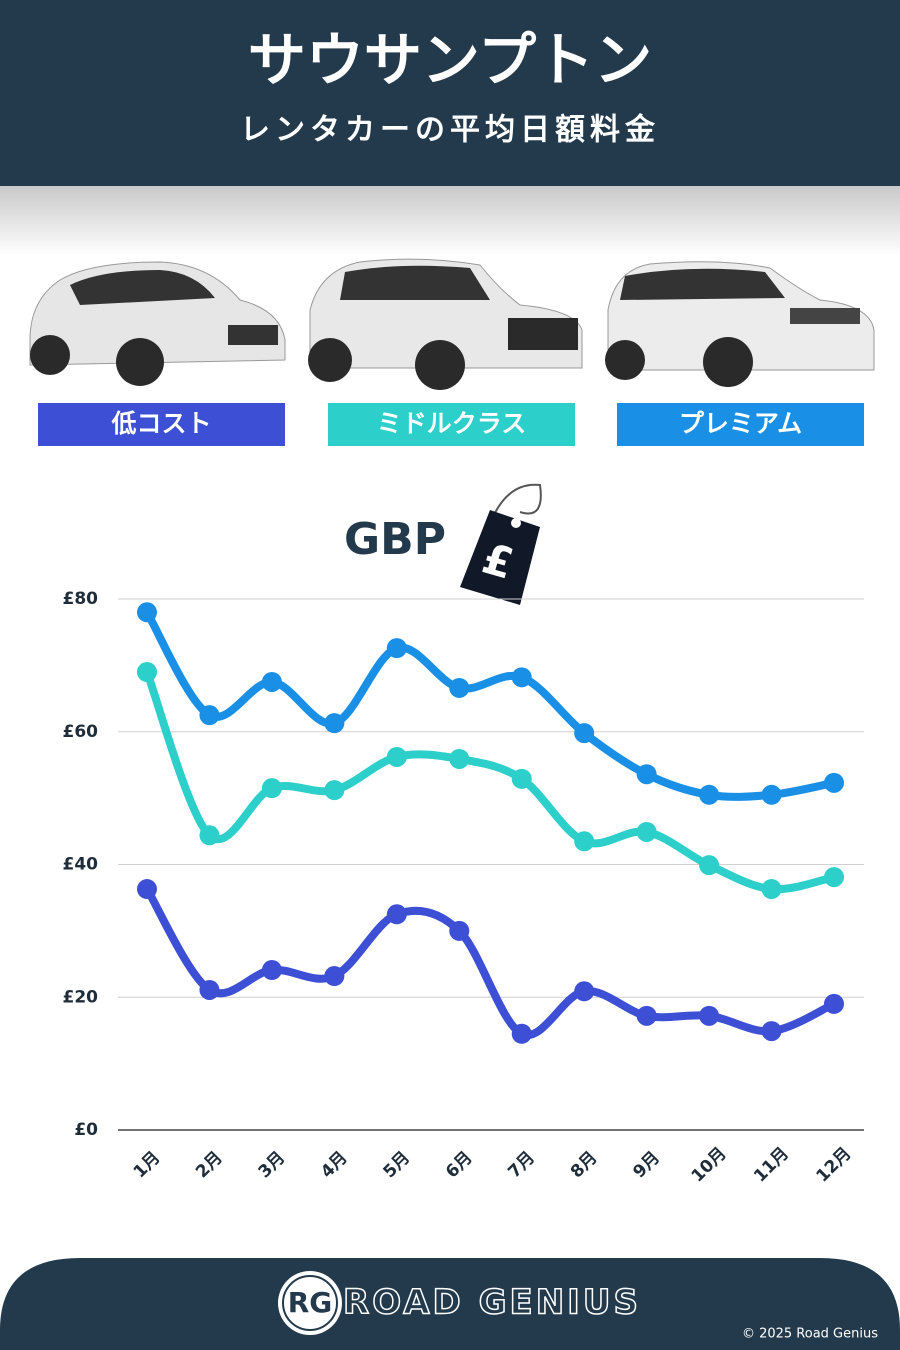  I want to click on x-tick-label: 10月, so click(709, 1165).